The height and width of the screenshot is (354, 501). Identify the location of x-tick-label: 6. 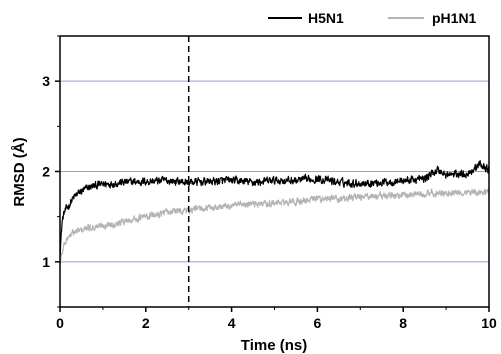
(318, 323).